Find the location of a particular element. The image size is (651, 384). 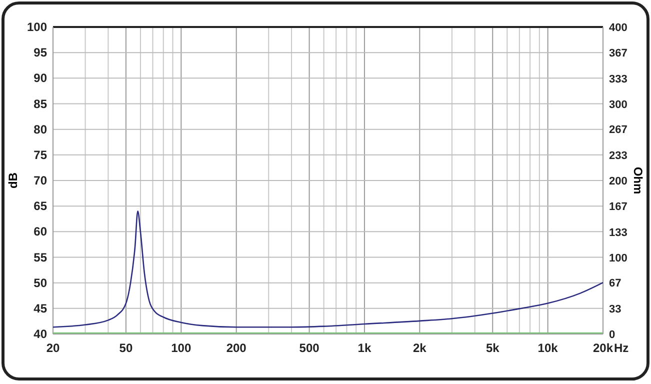

y2-tick-label: 267 is located at coordinates (618, 130).